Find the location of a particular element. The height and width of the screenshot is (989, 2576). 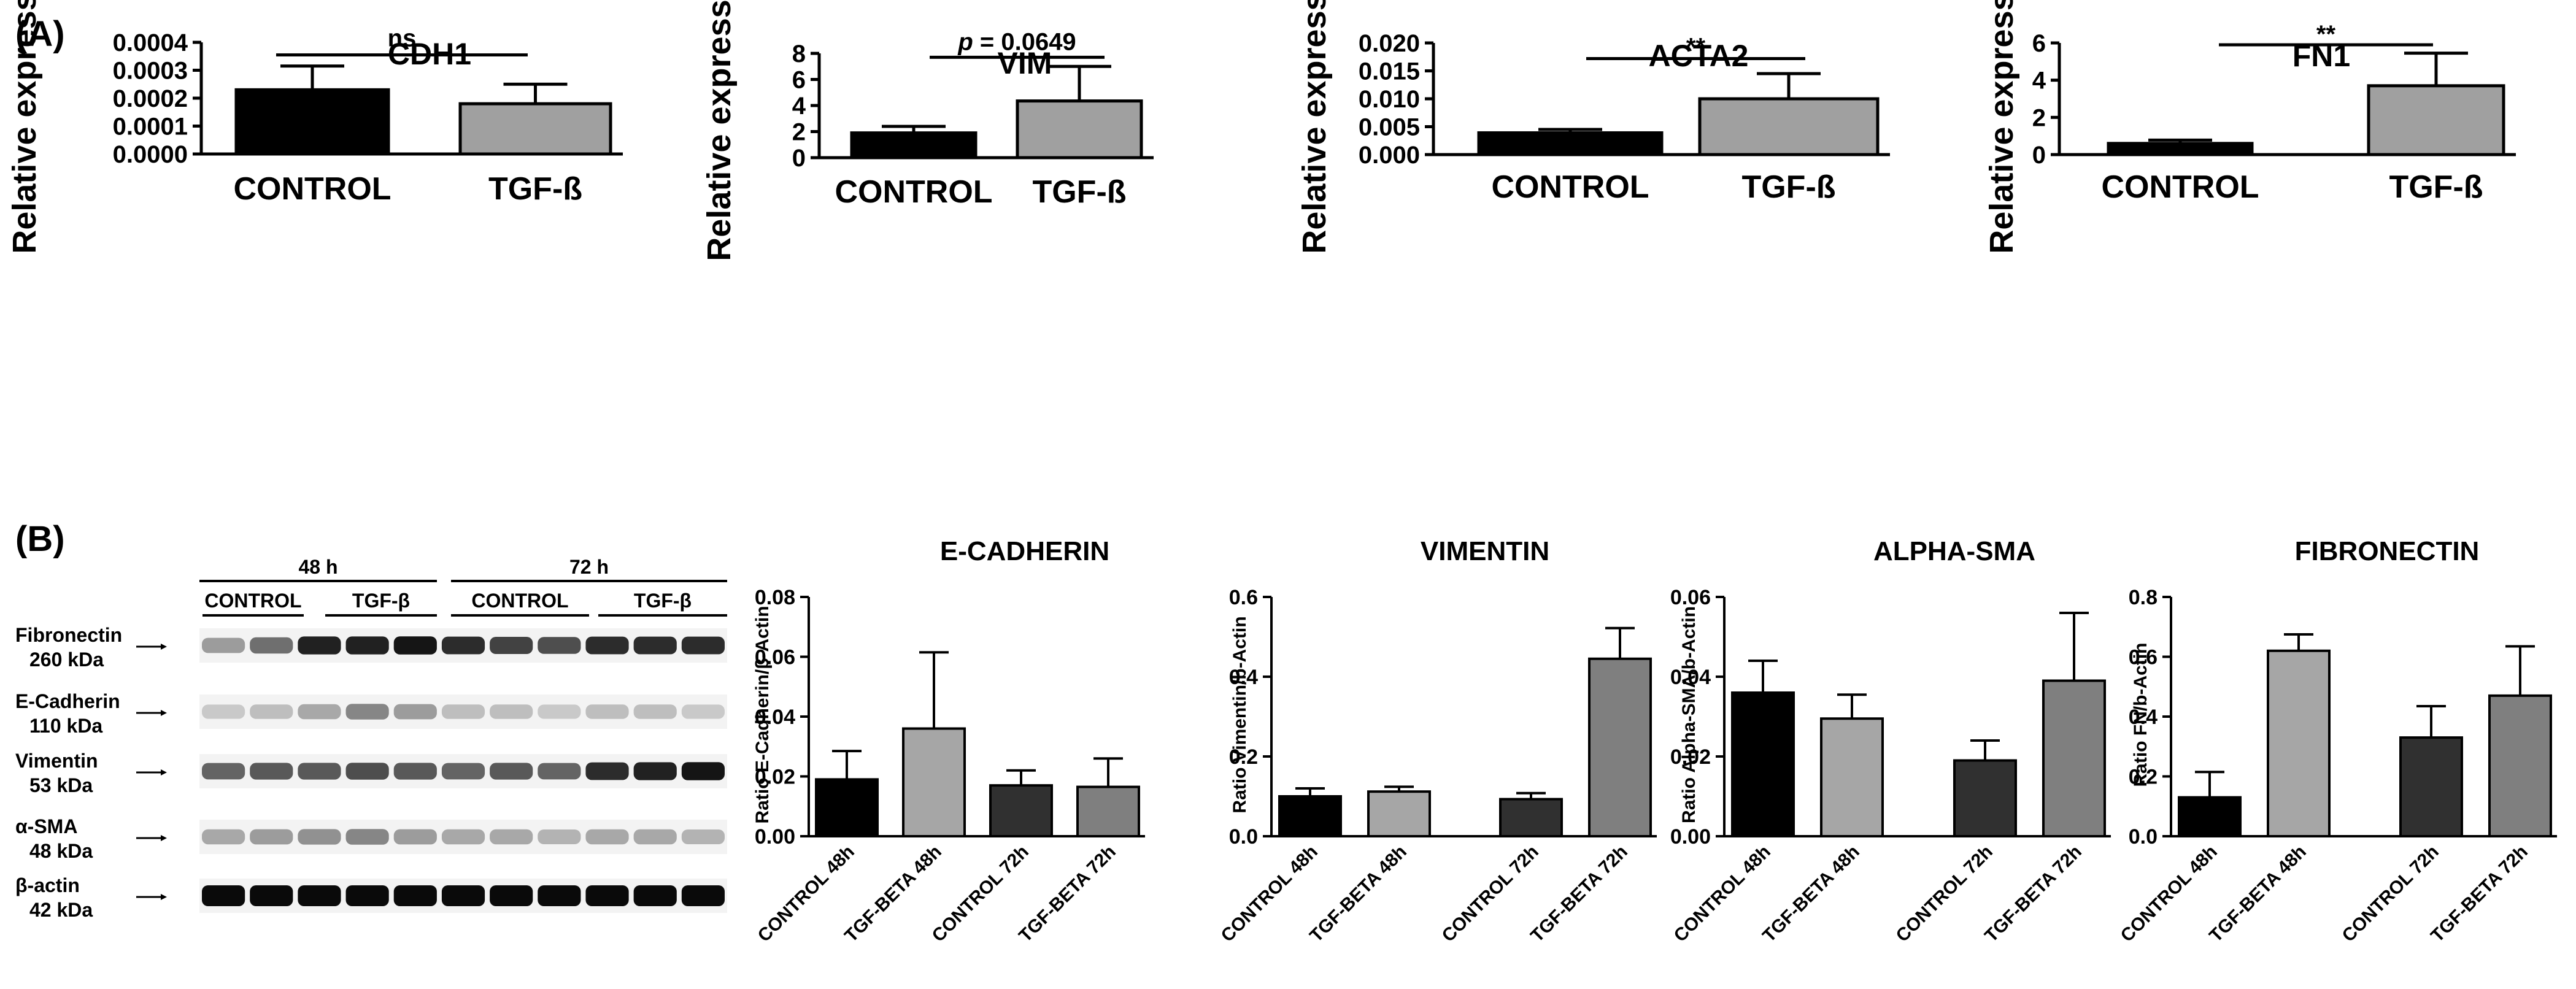

y-tick-label: 0.02 is located at coordinates (775, 777).